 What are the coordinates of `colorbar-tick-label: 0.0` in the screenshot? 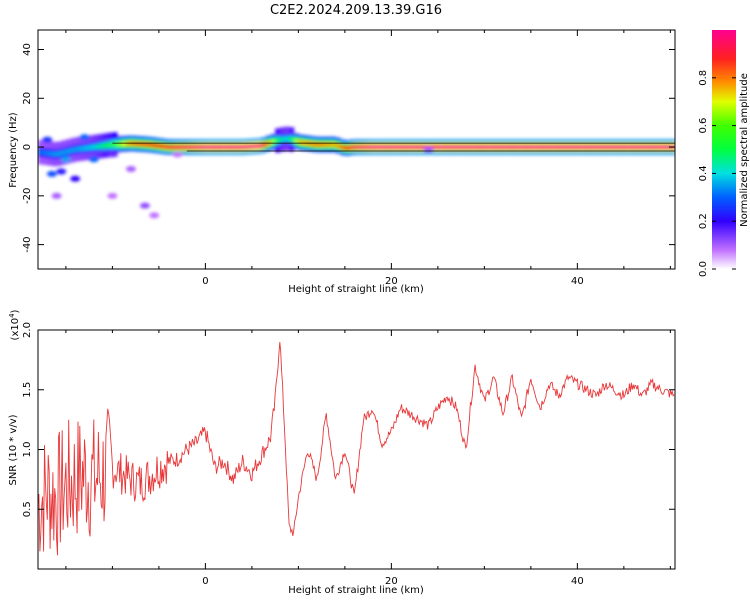 It's located at (703, 269).